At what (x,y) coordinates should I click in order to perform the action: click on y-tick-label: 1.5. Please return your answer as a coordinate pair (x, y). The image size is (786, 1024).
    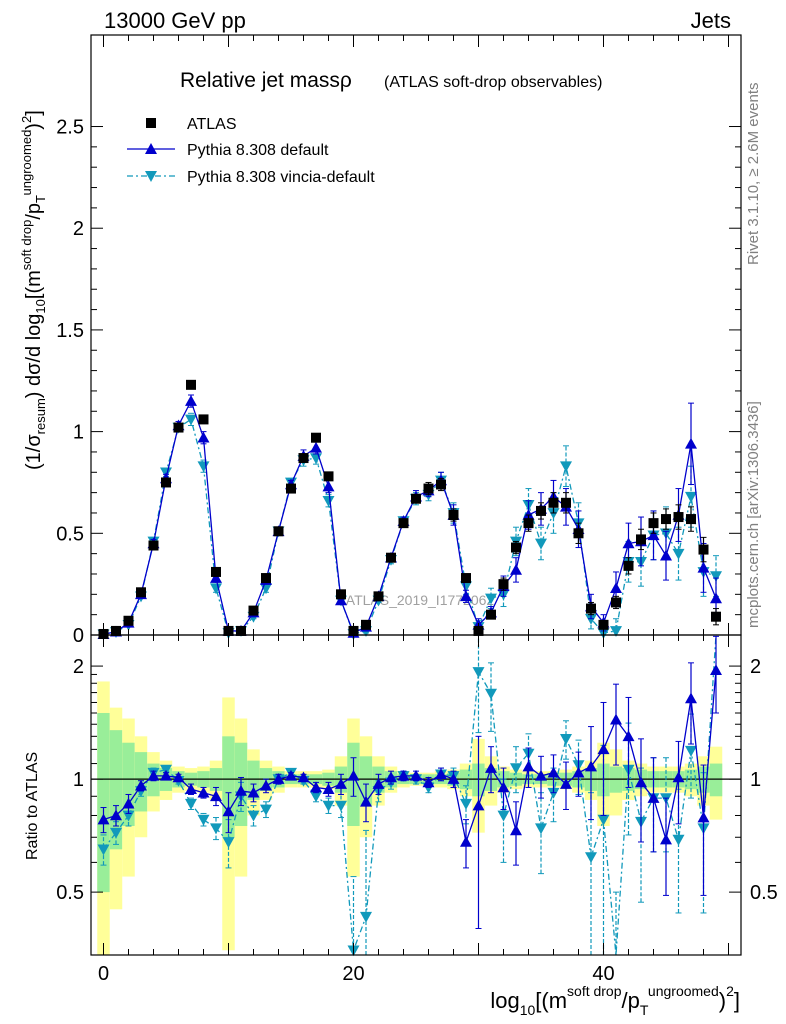
    Looking at the image, I should click on (70, 331).